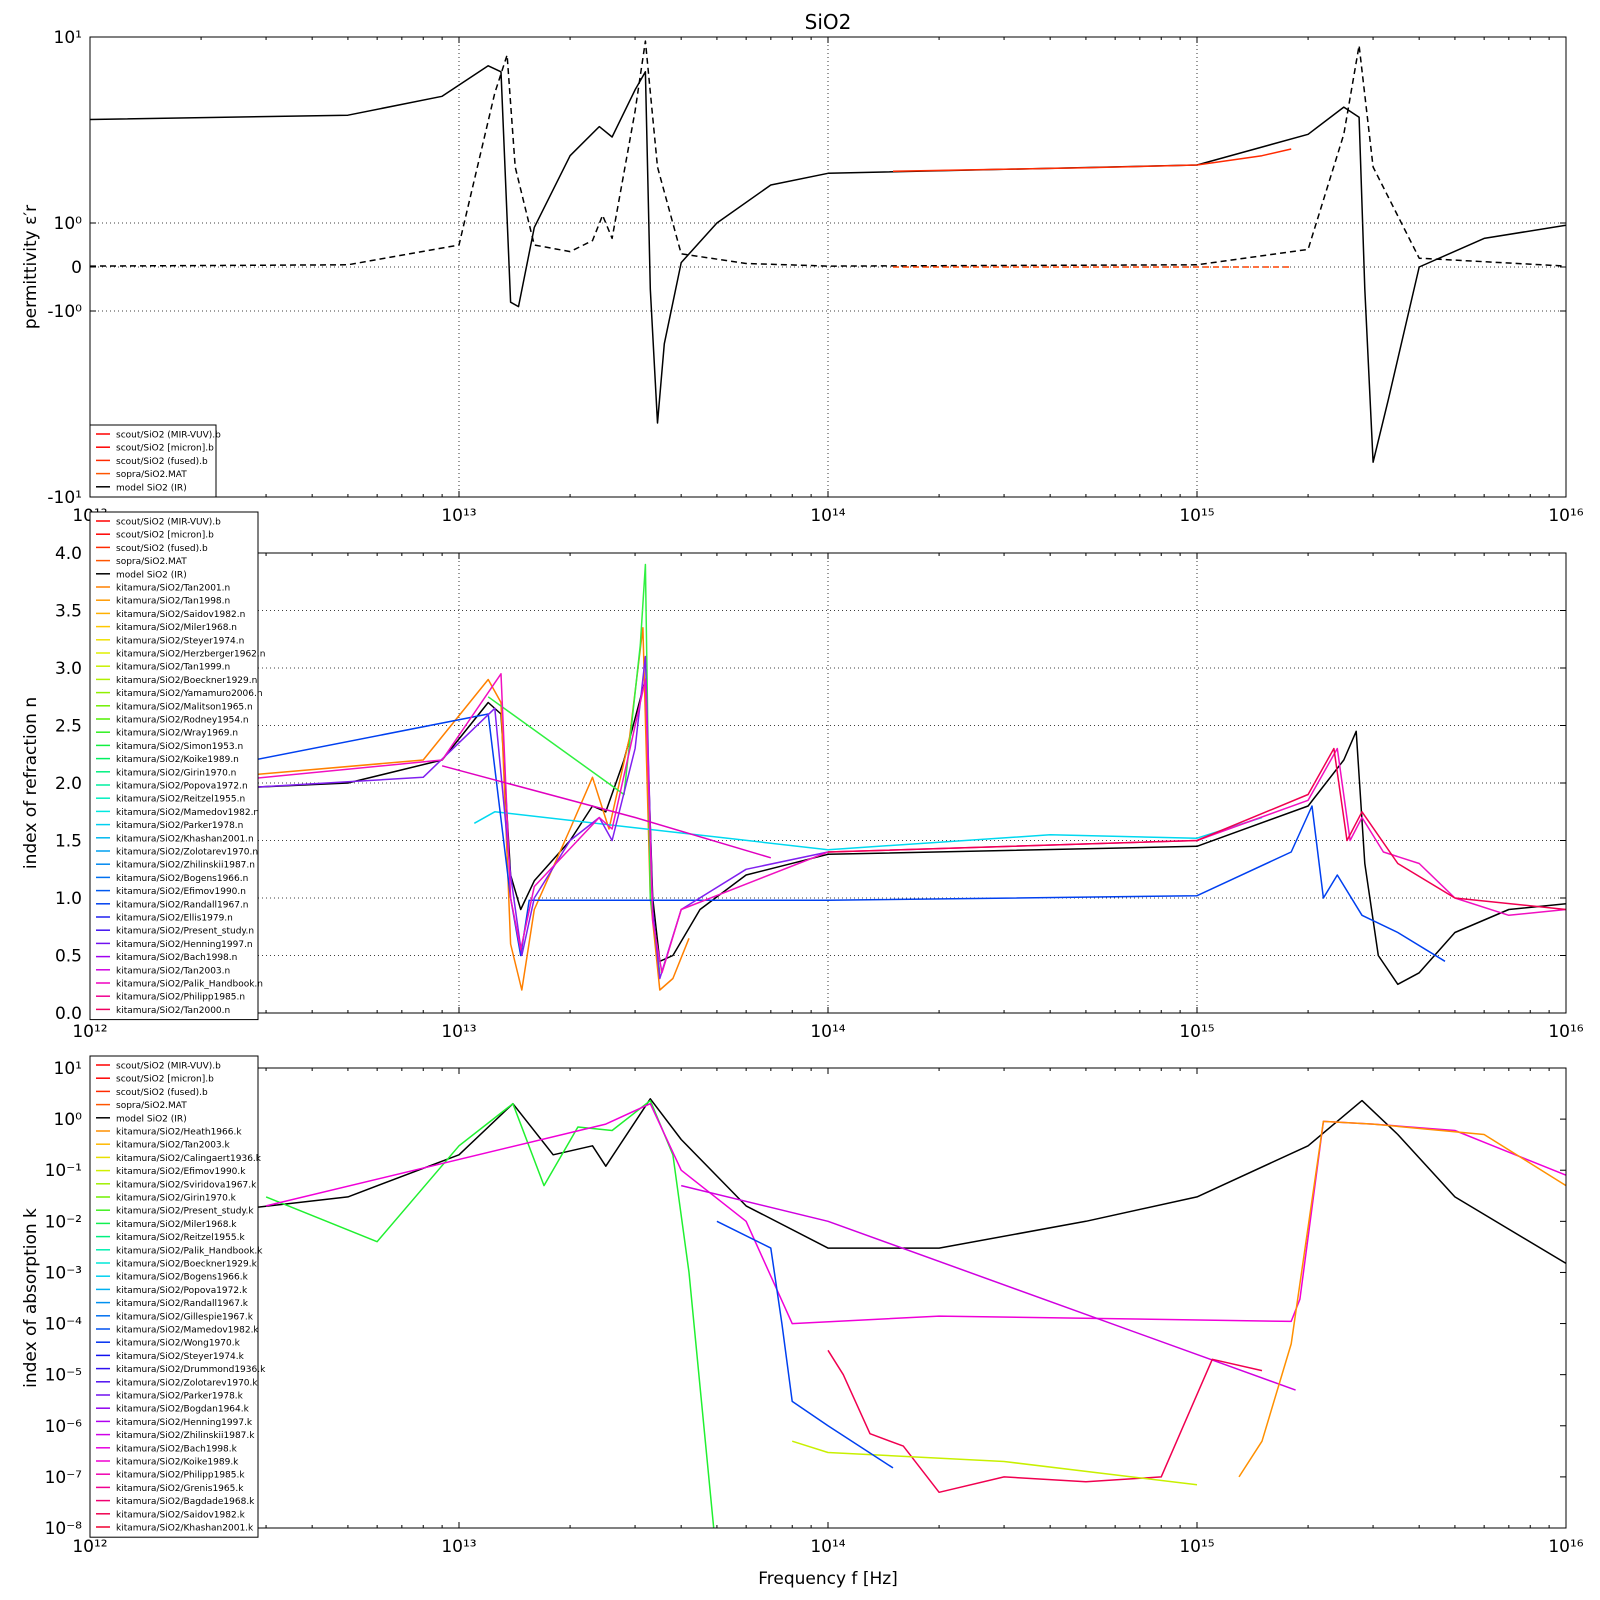 The height and width of the screenshot is (1600, 1600). What do you see at coordinates (176, 628) in the screenshot?
I see `legend-label: kitamura/SiO2/Miler1968.n` at bounding box center [176, 628].